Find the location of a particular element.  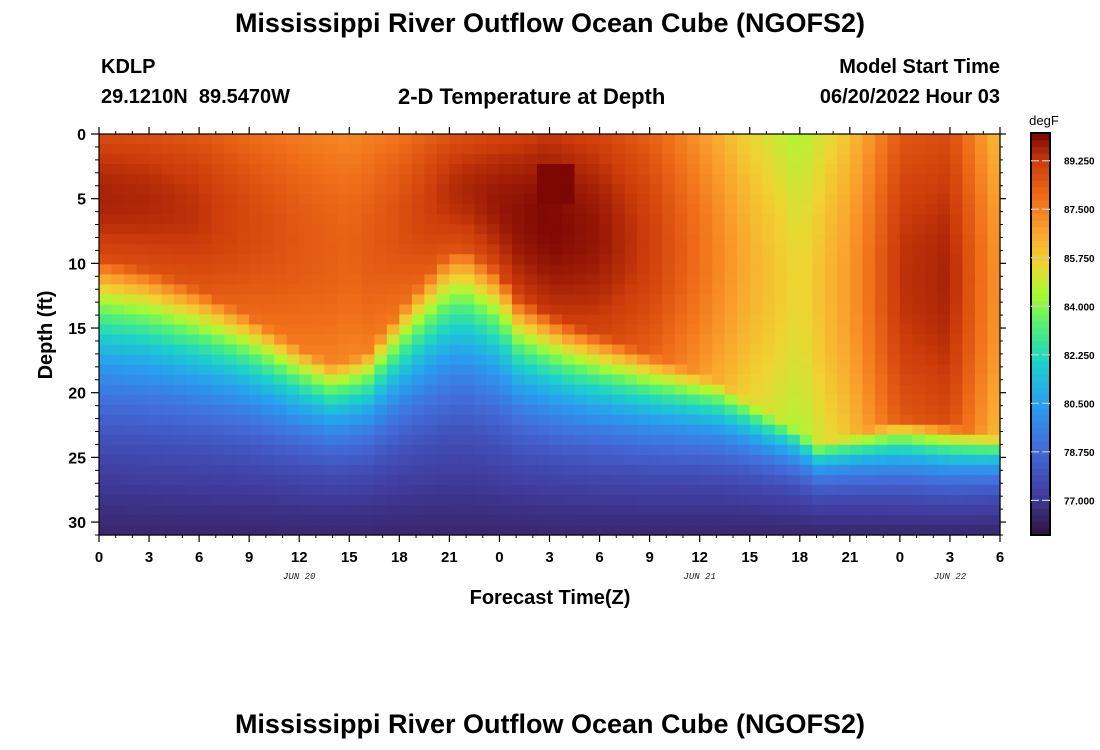

model-start-value: 06/20/2022 Hour 03 is located at coordinates (909, 97).